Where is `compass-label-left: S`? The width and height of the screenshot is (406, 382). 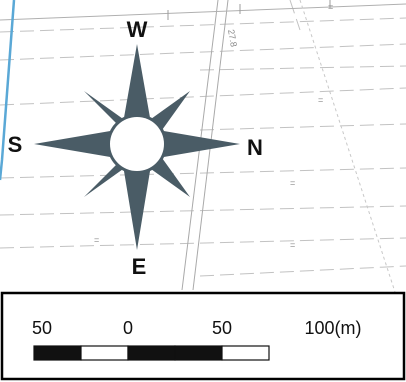
compass-label-left: S is located at coordinates (15, 144).